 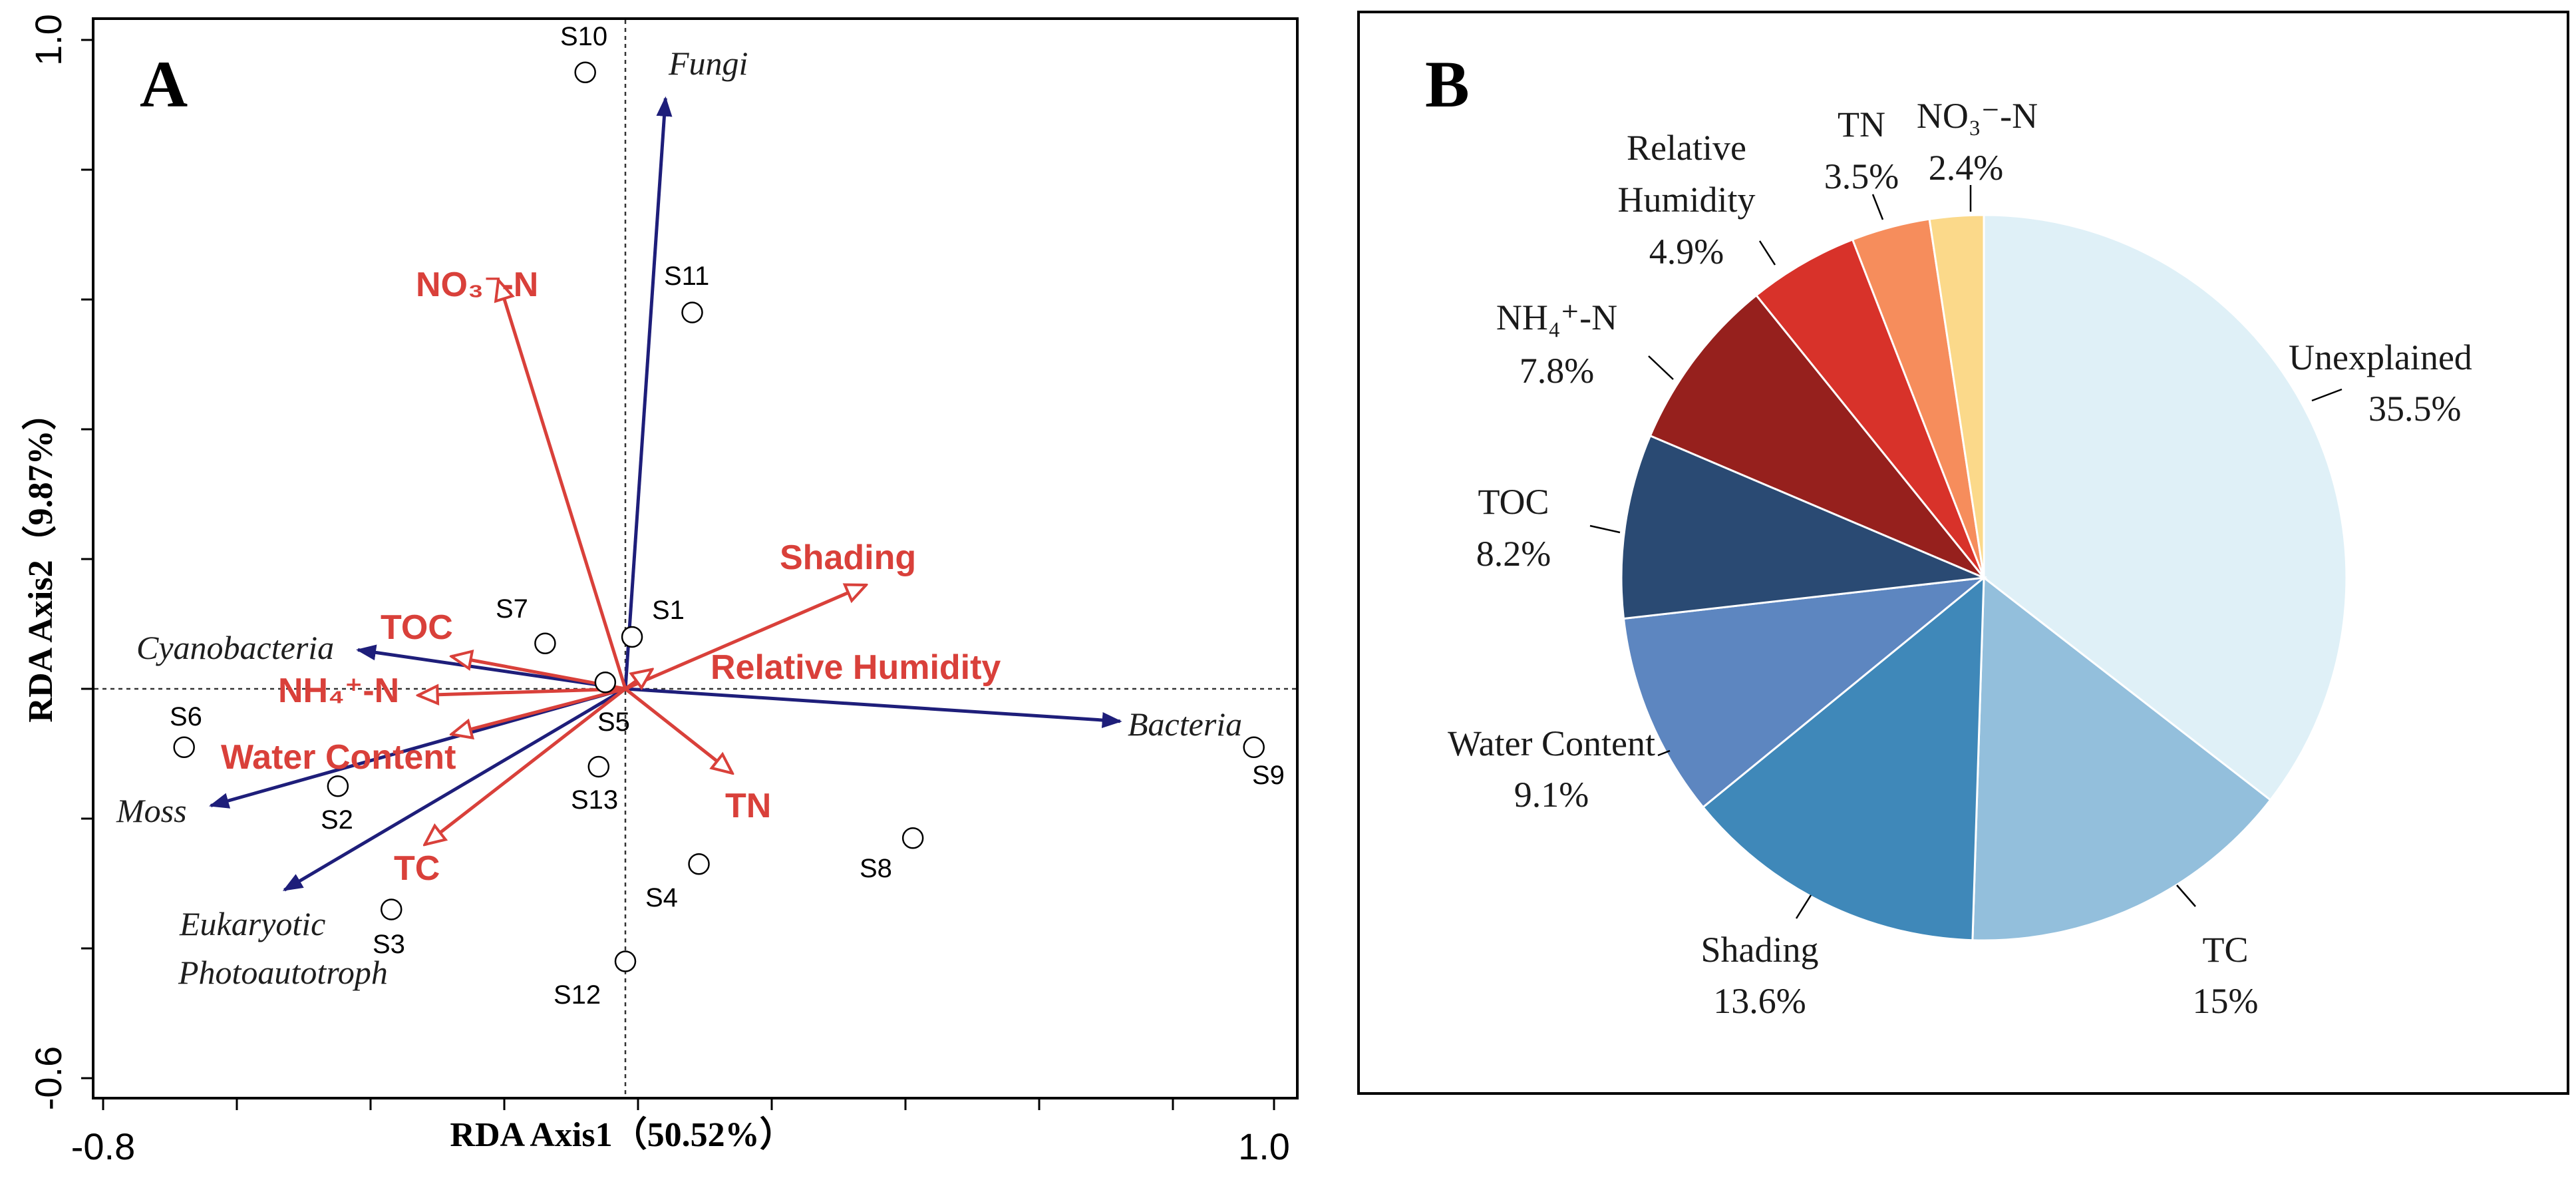 What do you see at coordinates (1254, 747) in the screenshot?
I see `sample-point-s9` at bounding box center [1254, 747].